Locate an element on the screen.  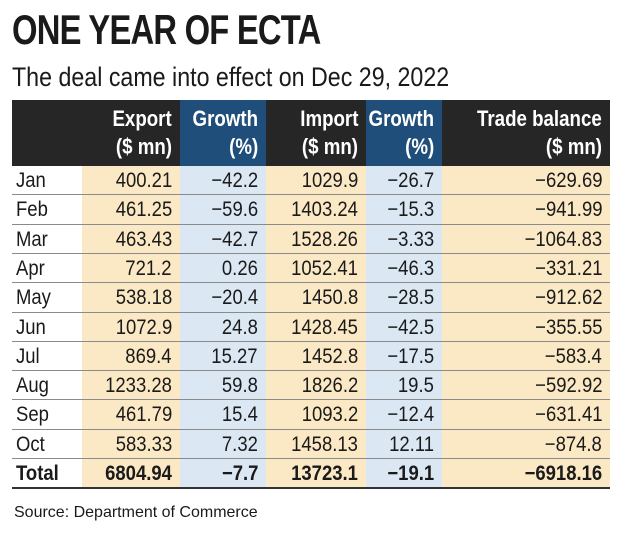
cell-export-growth: 7.32 is located at coordinates (240, 444).